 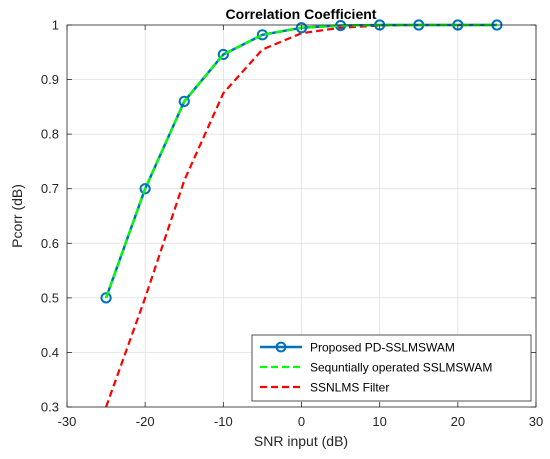 I want to click on x-tick-label: -30, so click(x=67, y=421).